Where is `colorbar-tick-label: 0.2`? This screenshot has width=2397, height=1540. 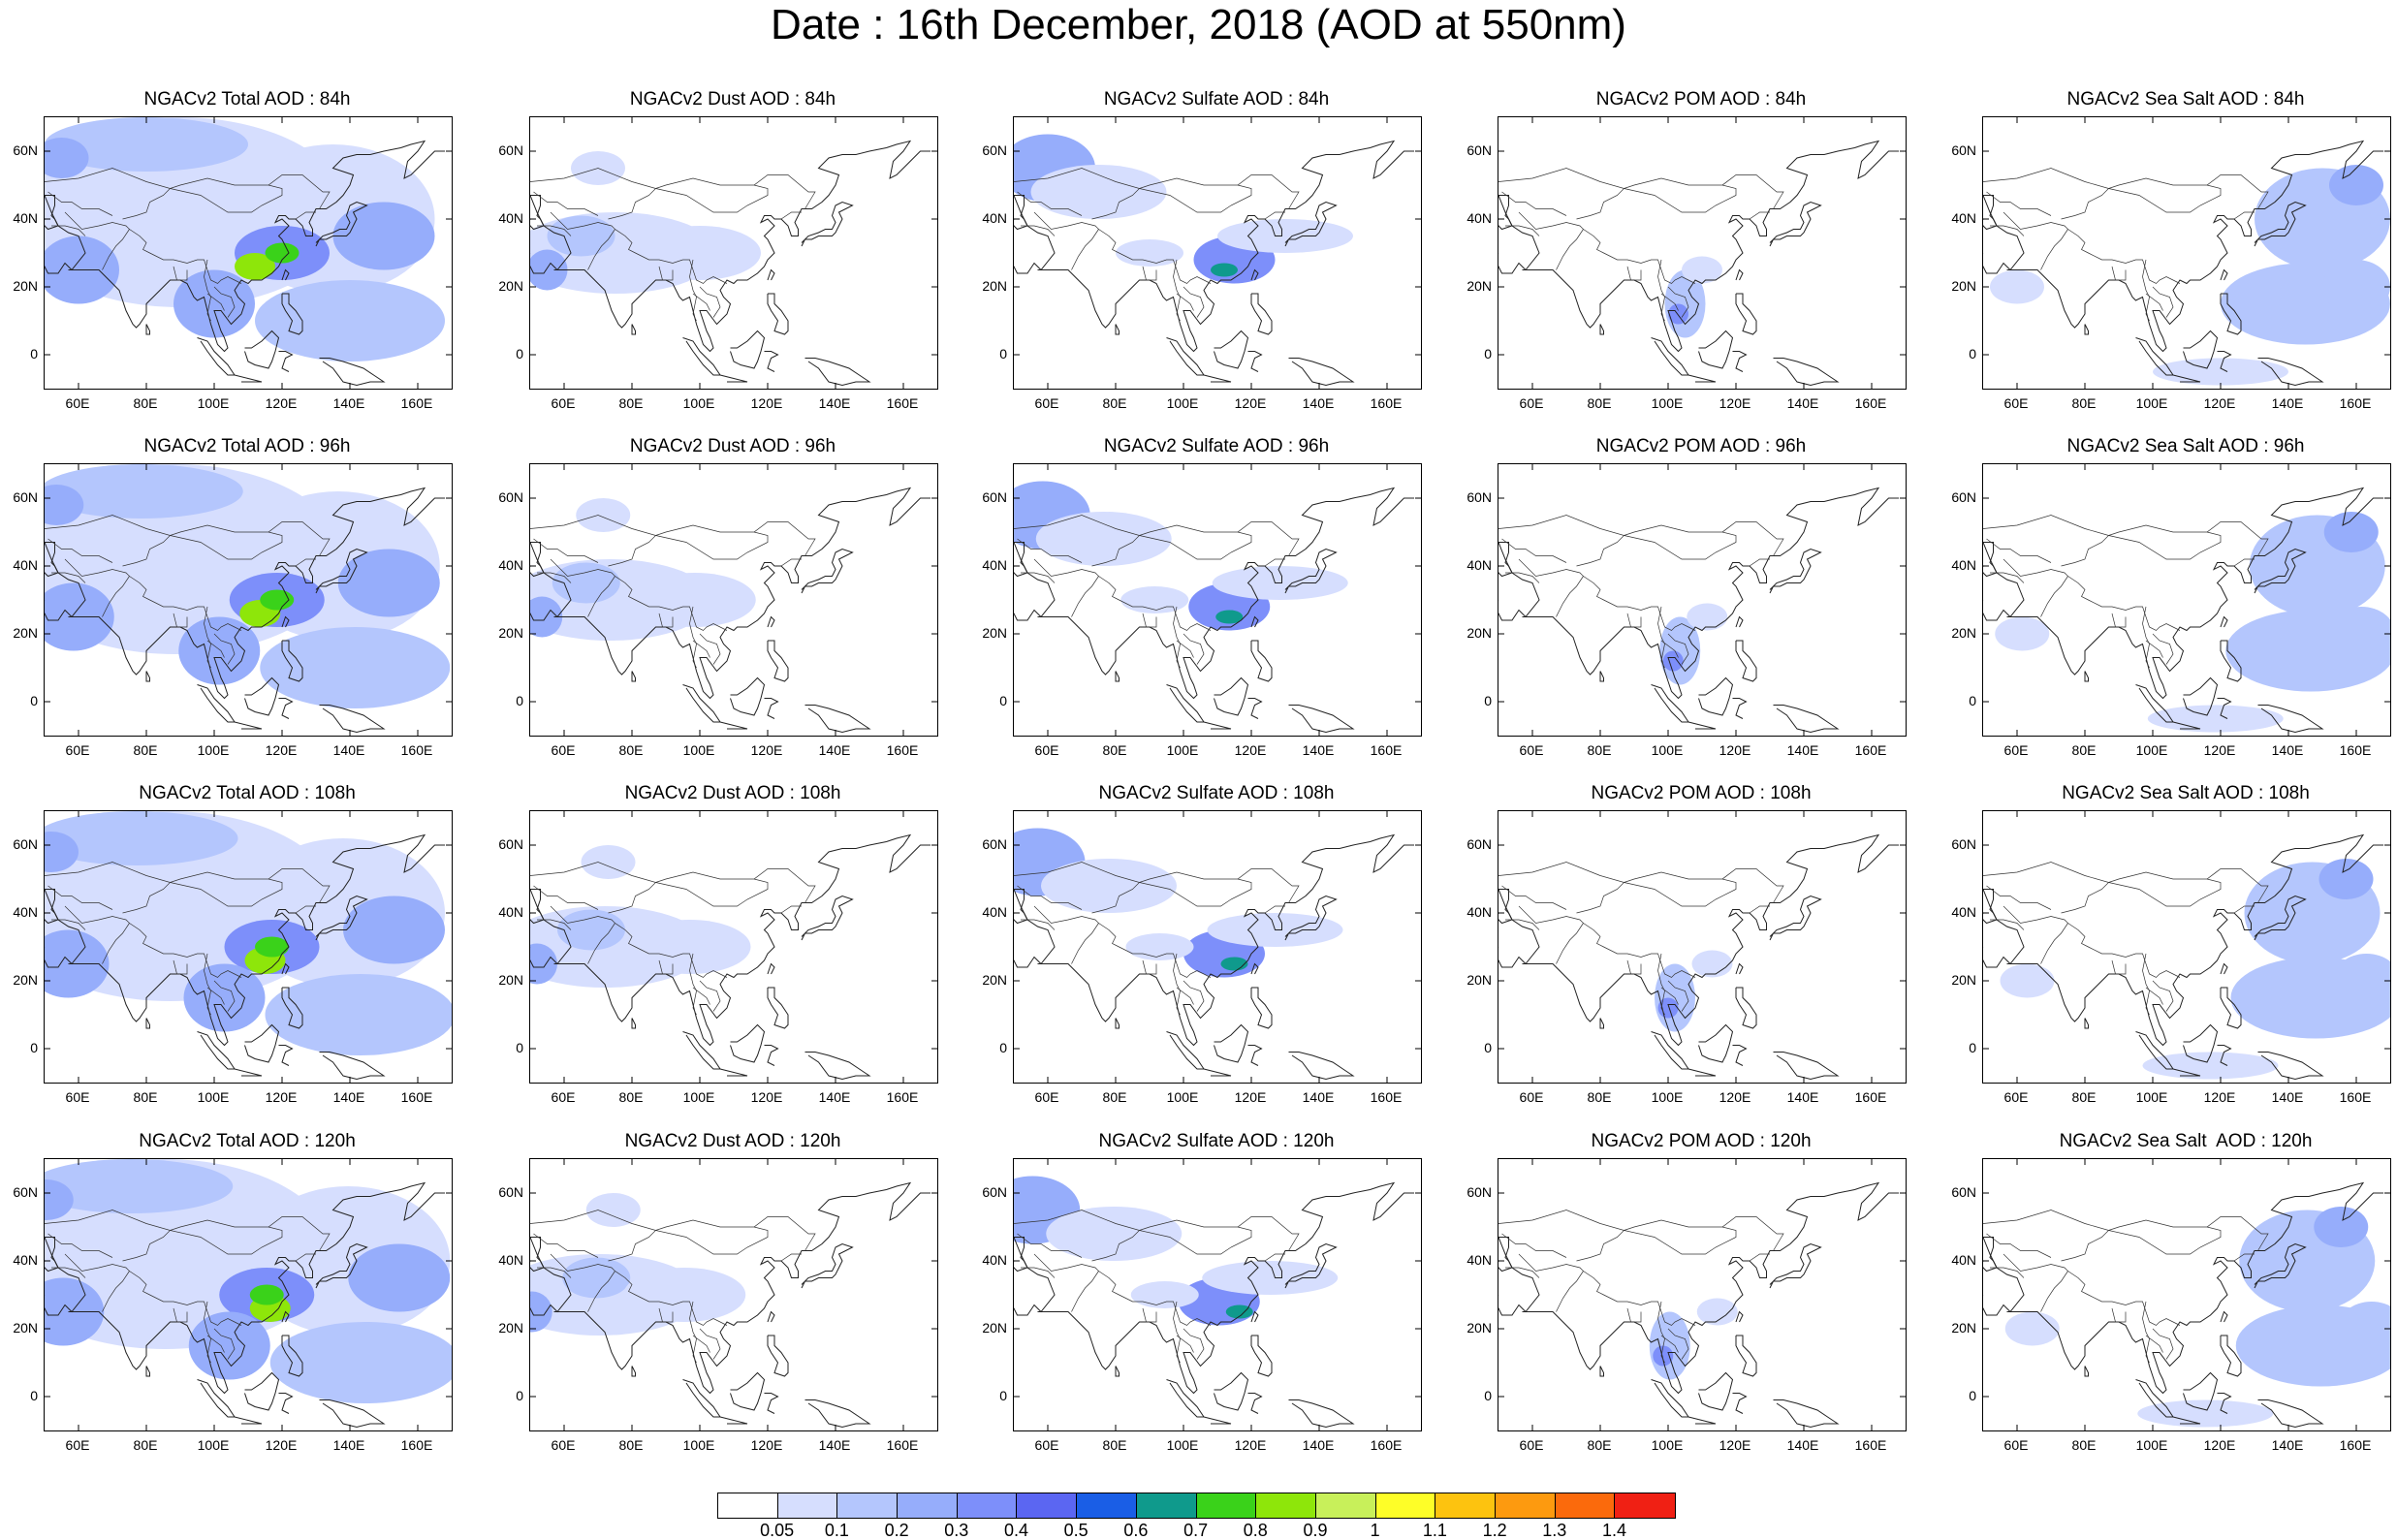
colorbar-tick-label: 0.2 is located at coordinates (897, 1530).